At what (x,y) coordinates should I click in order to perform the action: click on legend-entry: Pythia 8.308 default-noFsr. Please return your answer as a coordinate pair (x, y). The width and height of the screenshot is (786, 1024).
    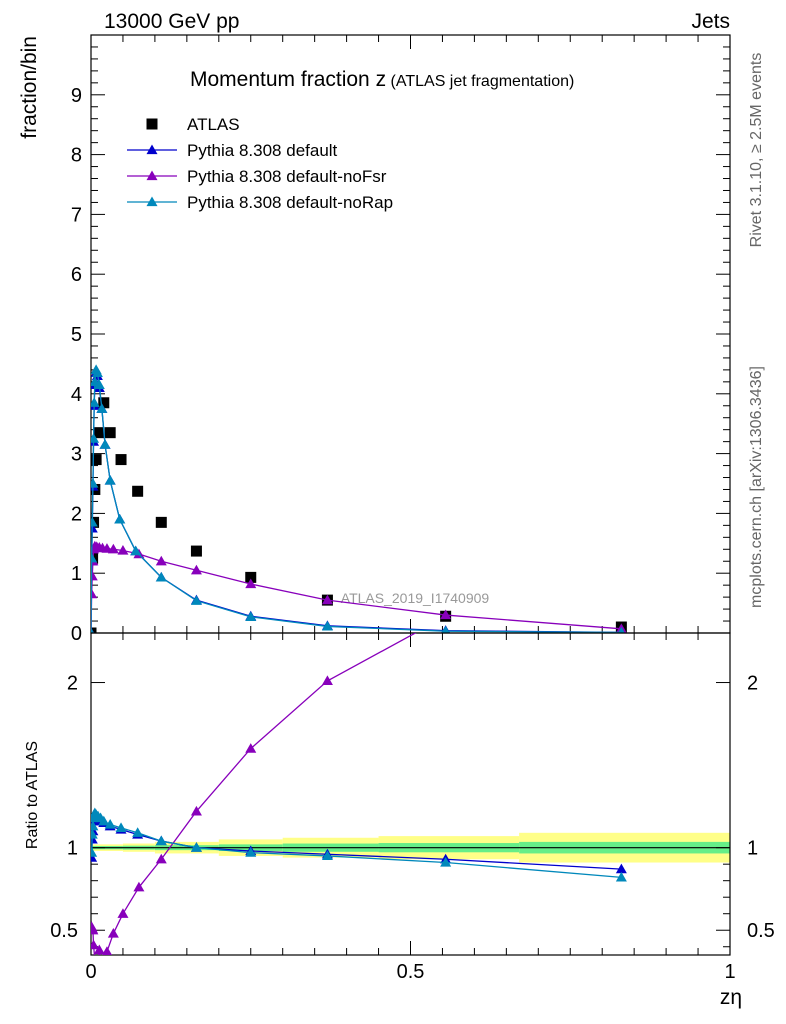
    Looking at the image, I should click on (257, 176).